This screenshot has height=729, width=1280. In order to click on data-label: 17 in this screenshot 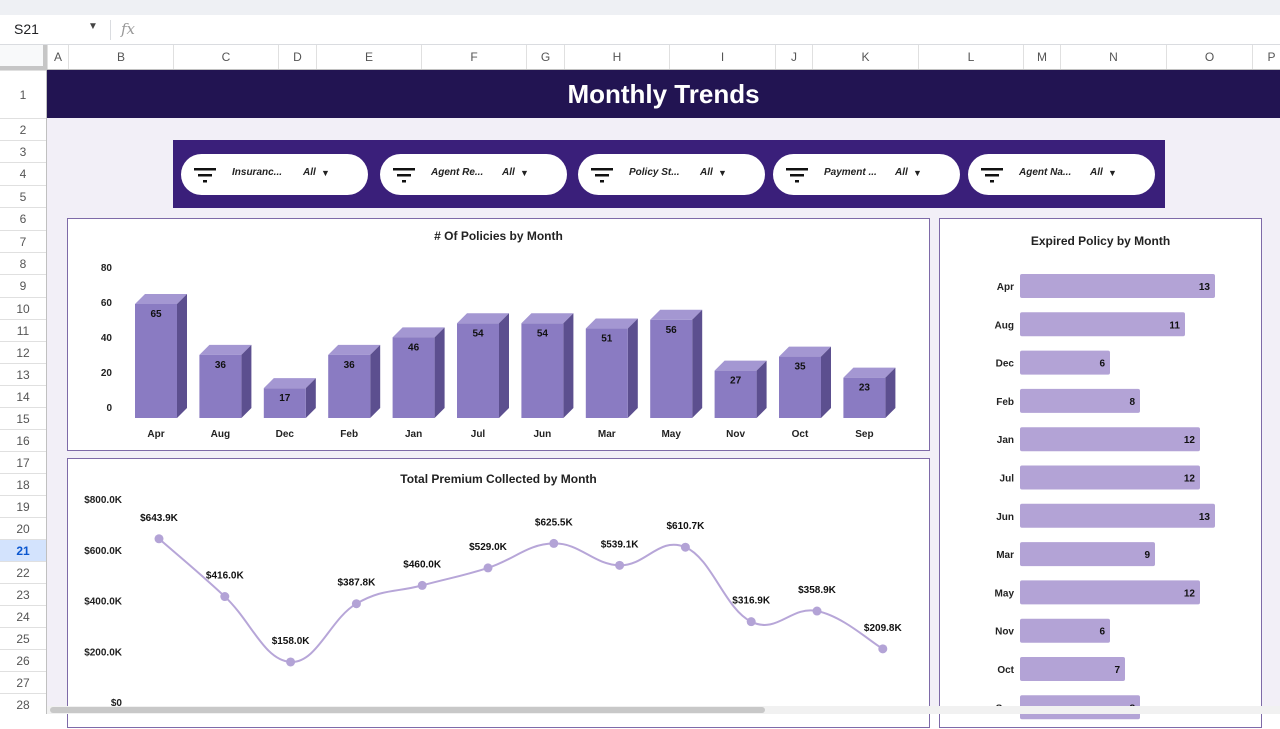, I will do `click(285, 398)`.